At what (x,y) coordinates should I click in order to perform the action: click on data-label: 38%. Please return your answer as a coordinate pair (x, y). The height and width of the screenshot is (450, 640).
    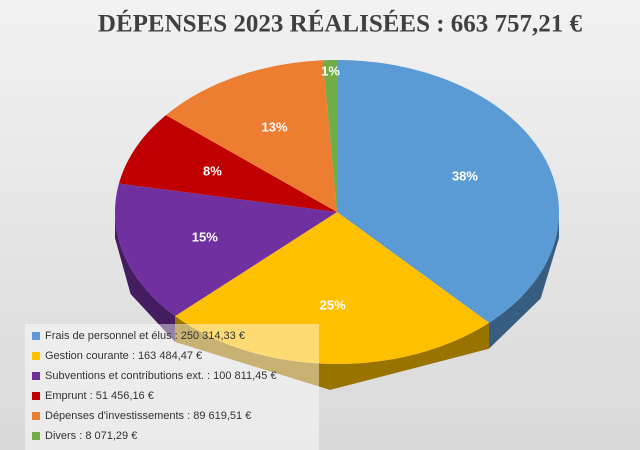
    Looking at the image, I should click on (465, 176).